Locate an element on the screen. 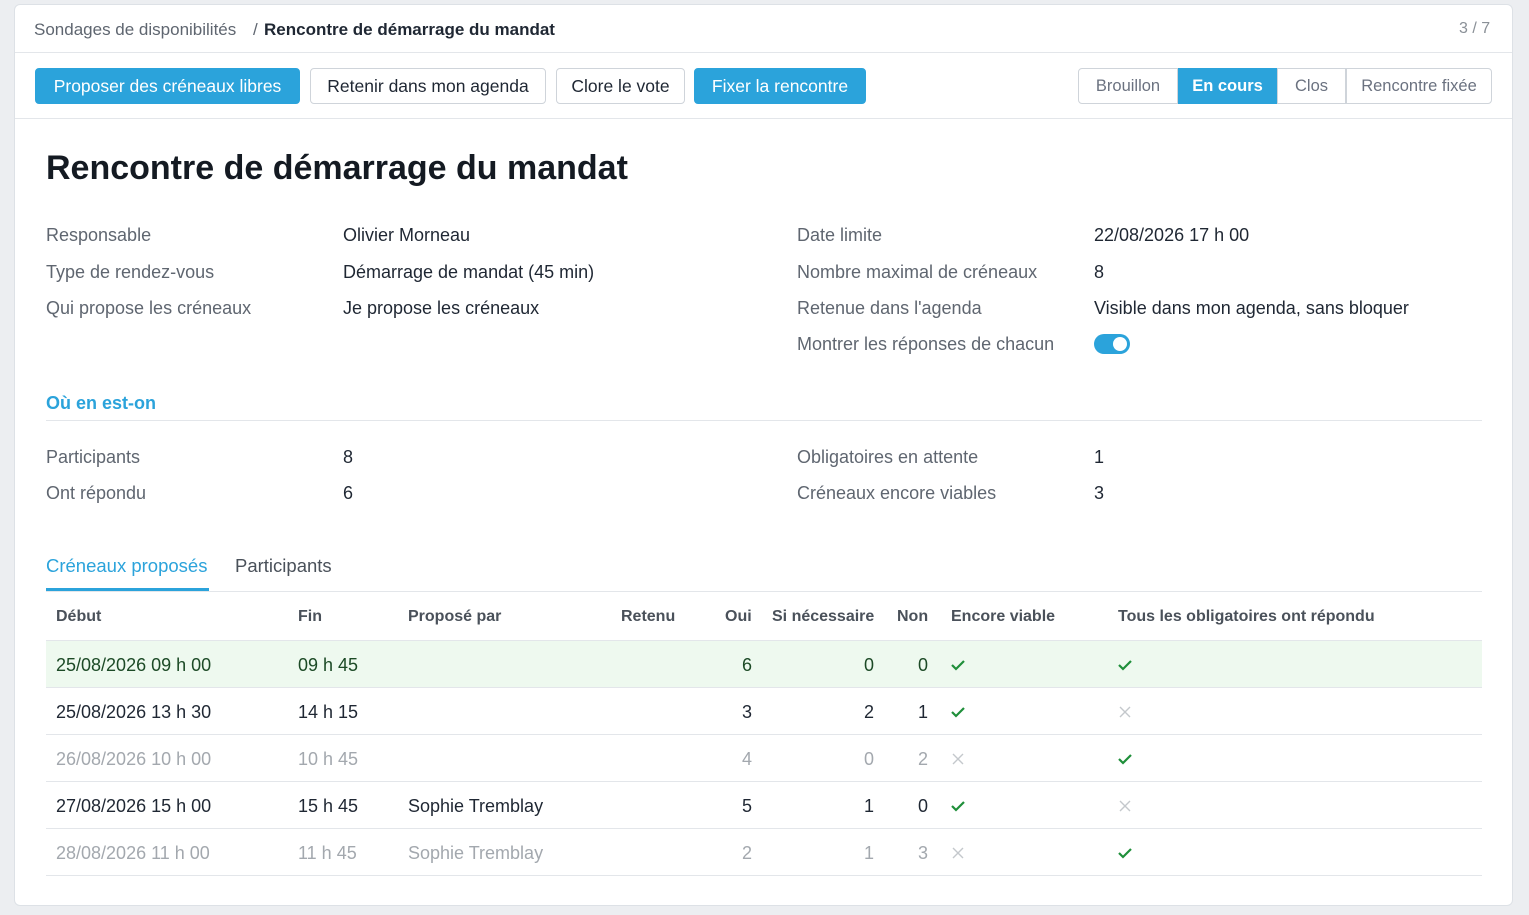 The image size is (1529, 915). tab: Créneaux proposés is located at coordinates (127, 565).